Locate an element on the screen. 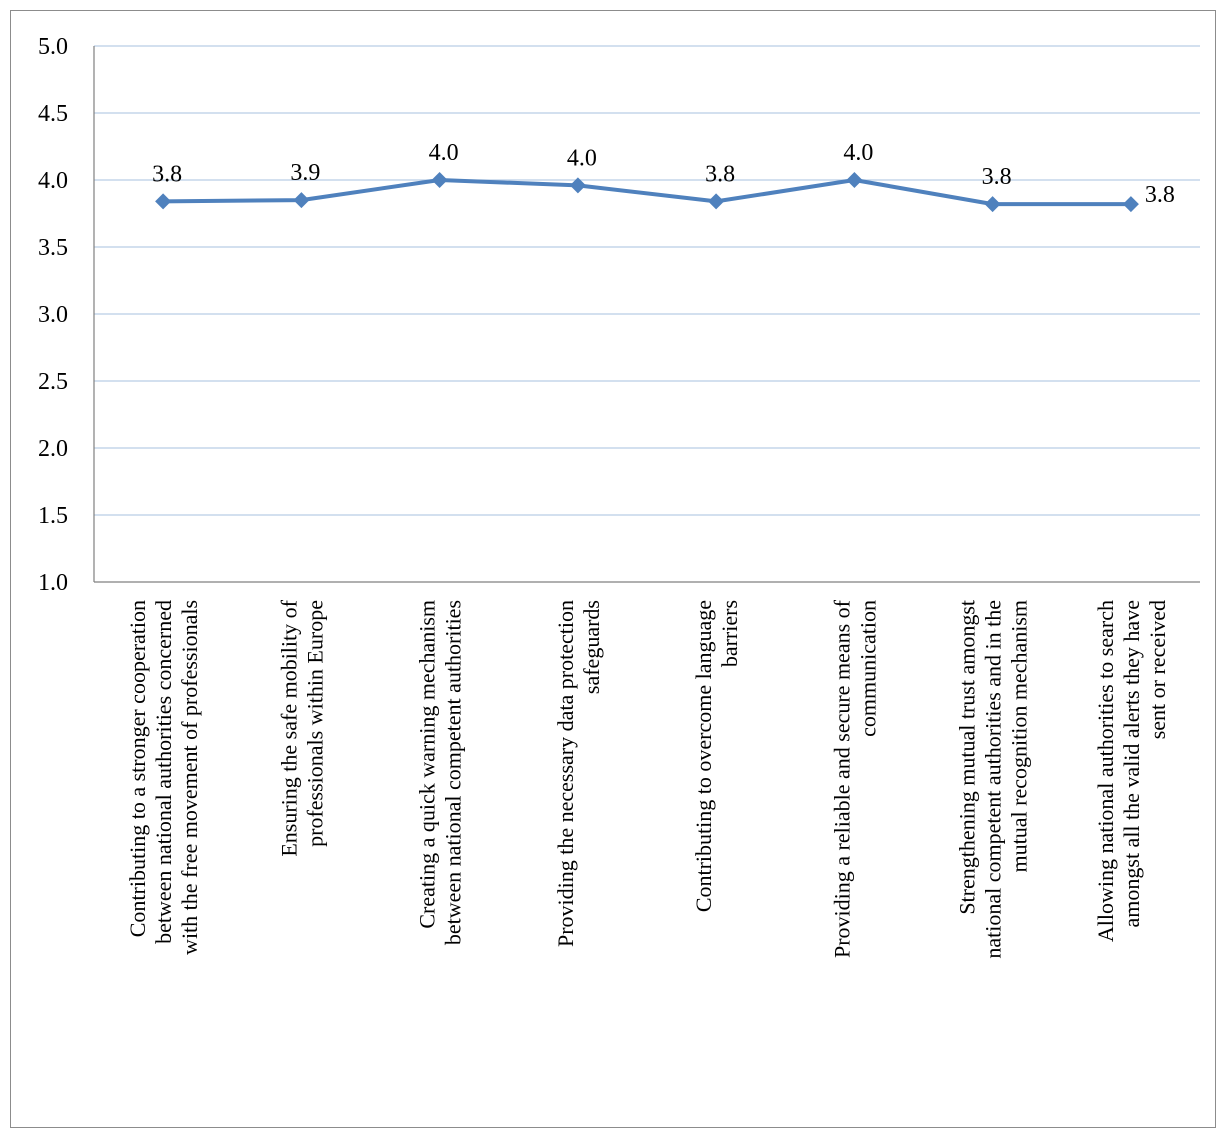 The image size is (1218, 1130). x-category-label-line: barriers is located at coordinates (729, 633).